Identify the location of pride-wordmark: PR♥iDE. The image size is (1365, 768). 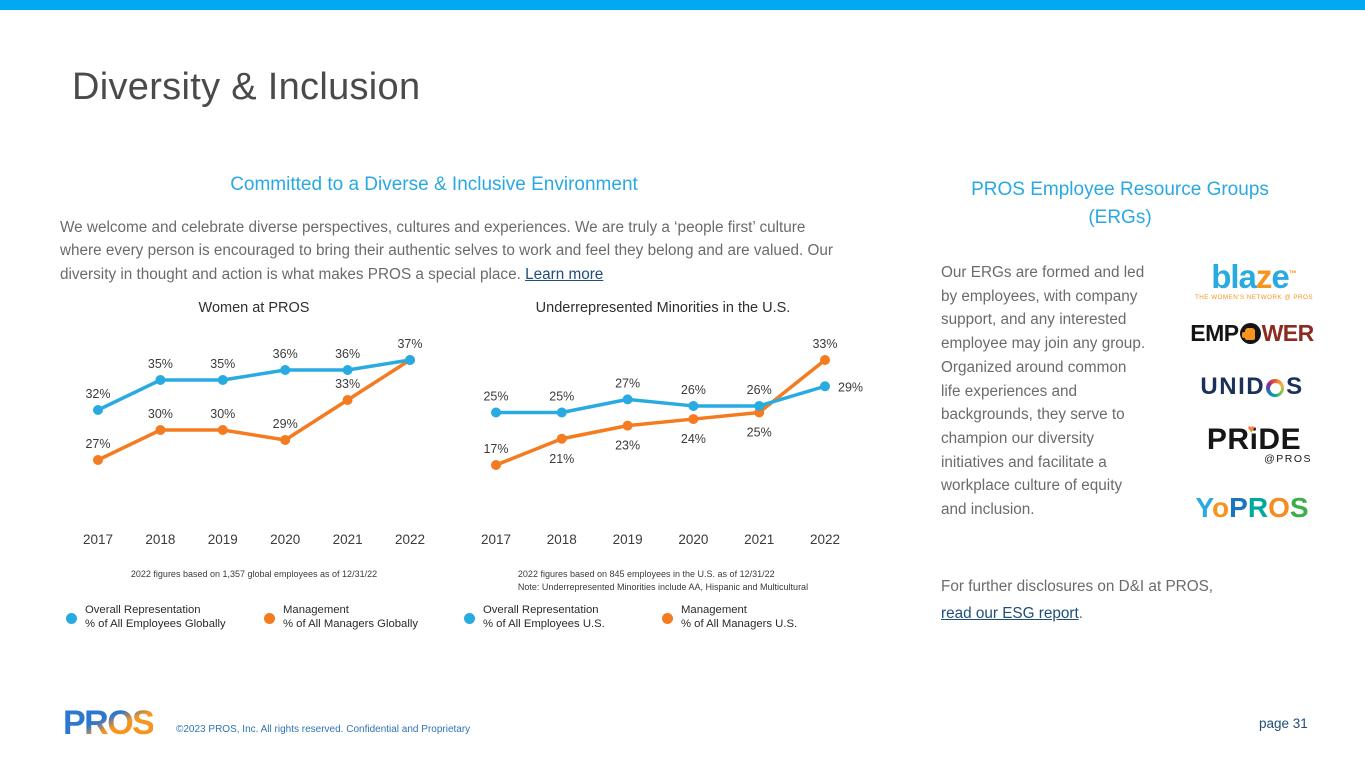
(1254, 439).